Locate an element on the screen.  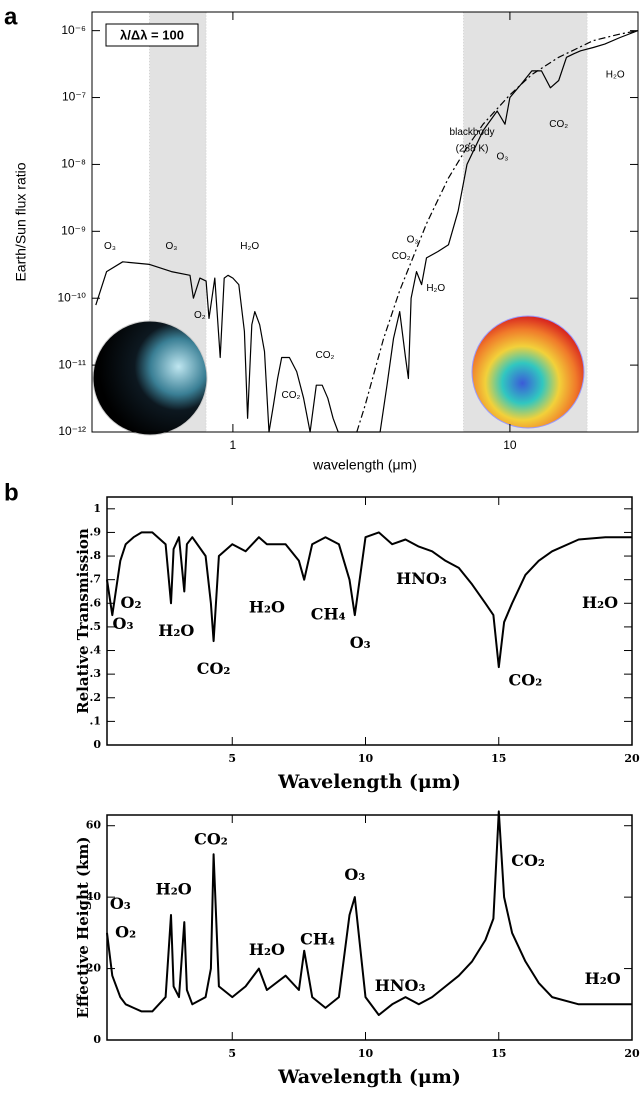
y-tick-label: .5 is located at coordinates (95, 626).